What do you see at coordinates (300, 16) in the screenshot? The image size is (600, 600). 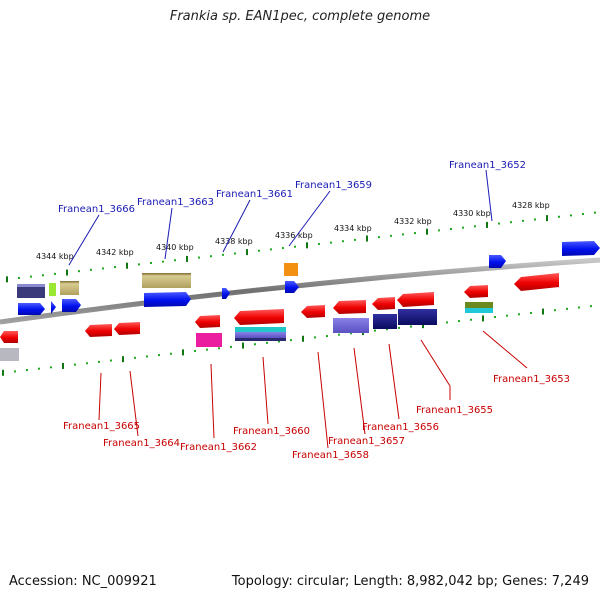 I see `map-title: Frankia sp. EAN1pec, complete genome` at bounding box center [300, 16].